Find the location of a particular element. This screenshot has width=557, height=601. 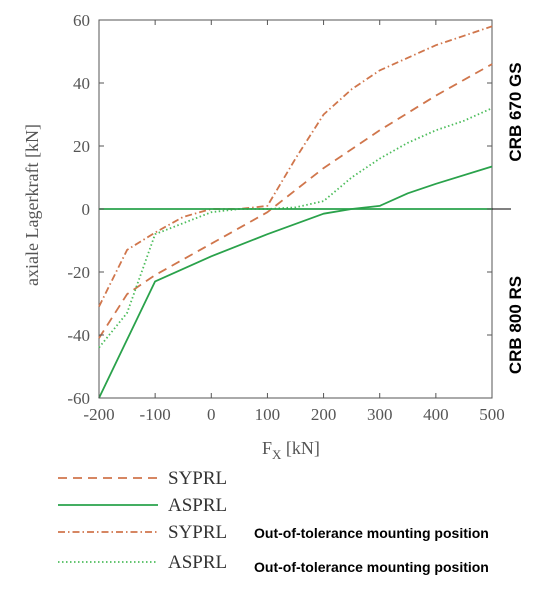

y-tick-label: 40 is located at coordinates (81, 83).